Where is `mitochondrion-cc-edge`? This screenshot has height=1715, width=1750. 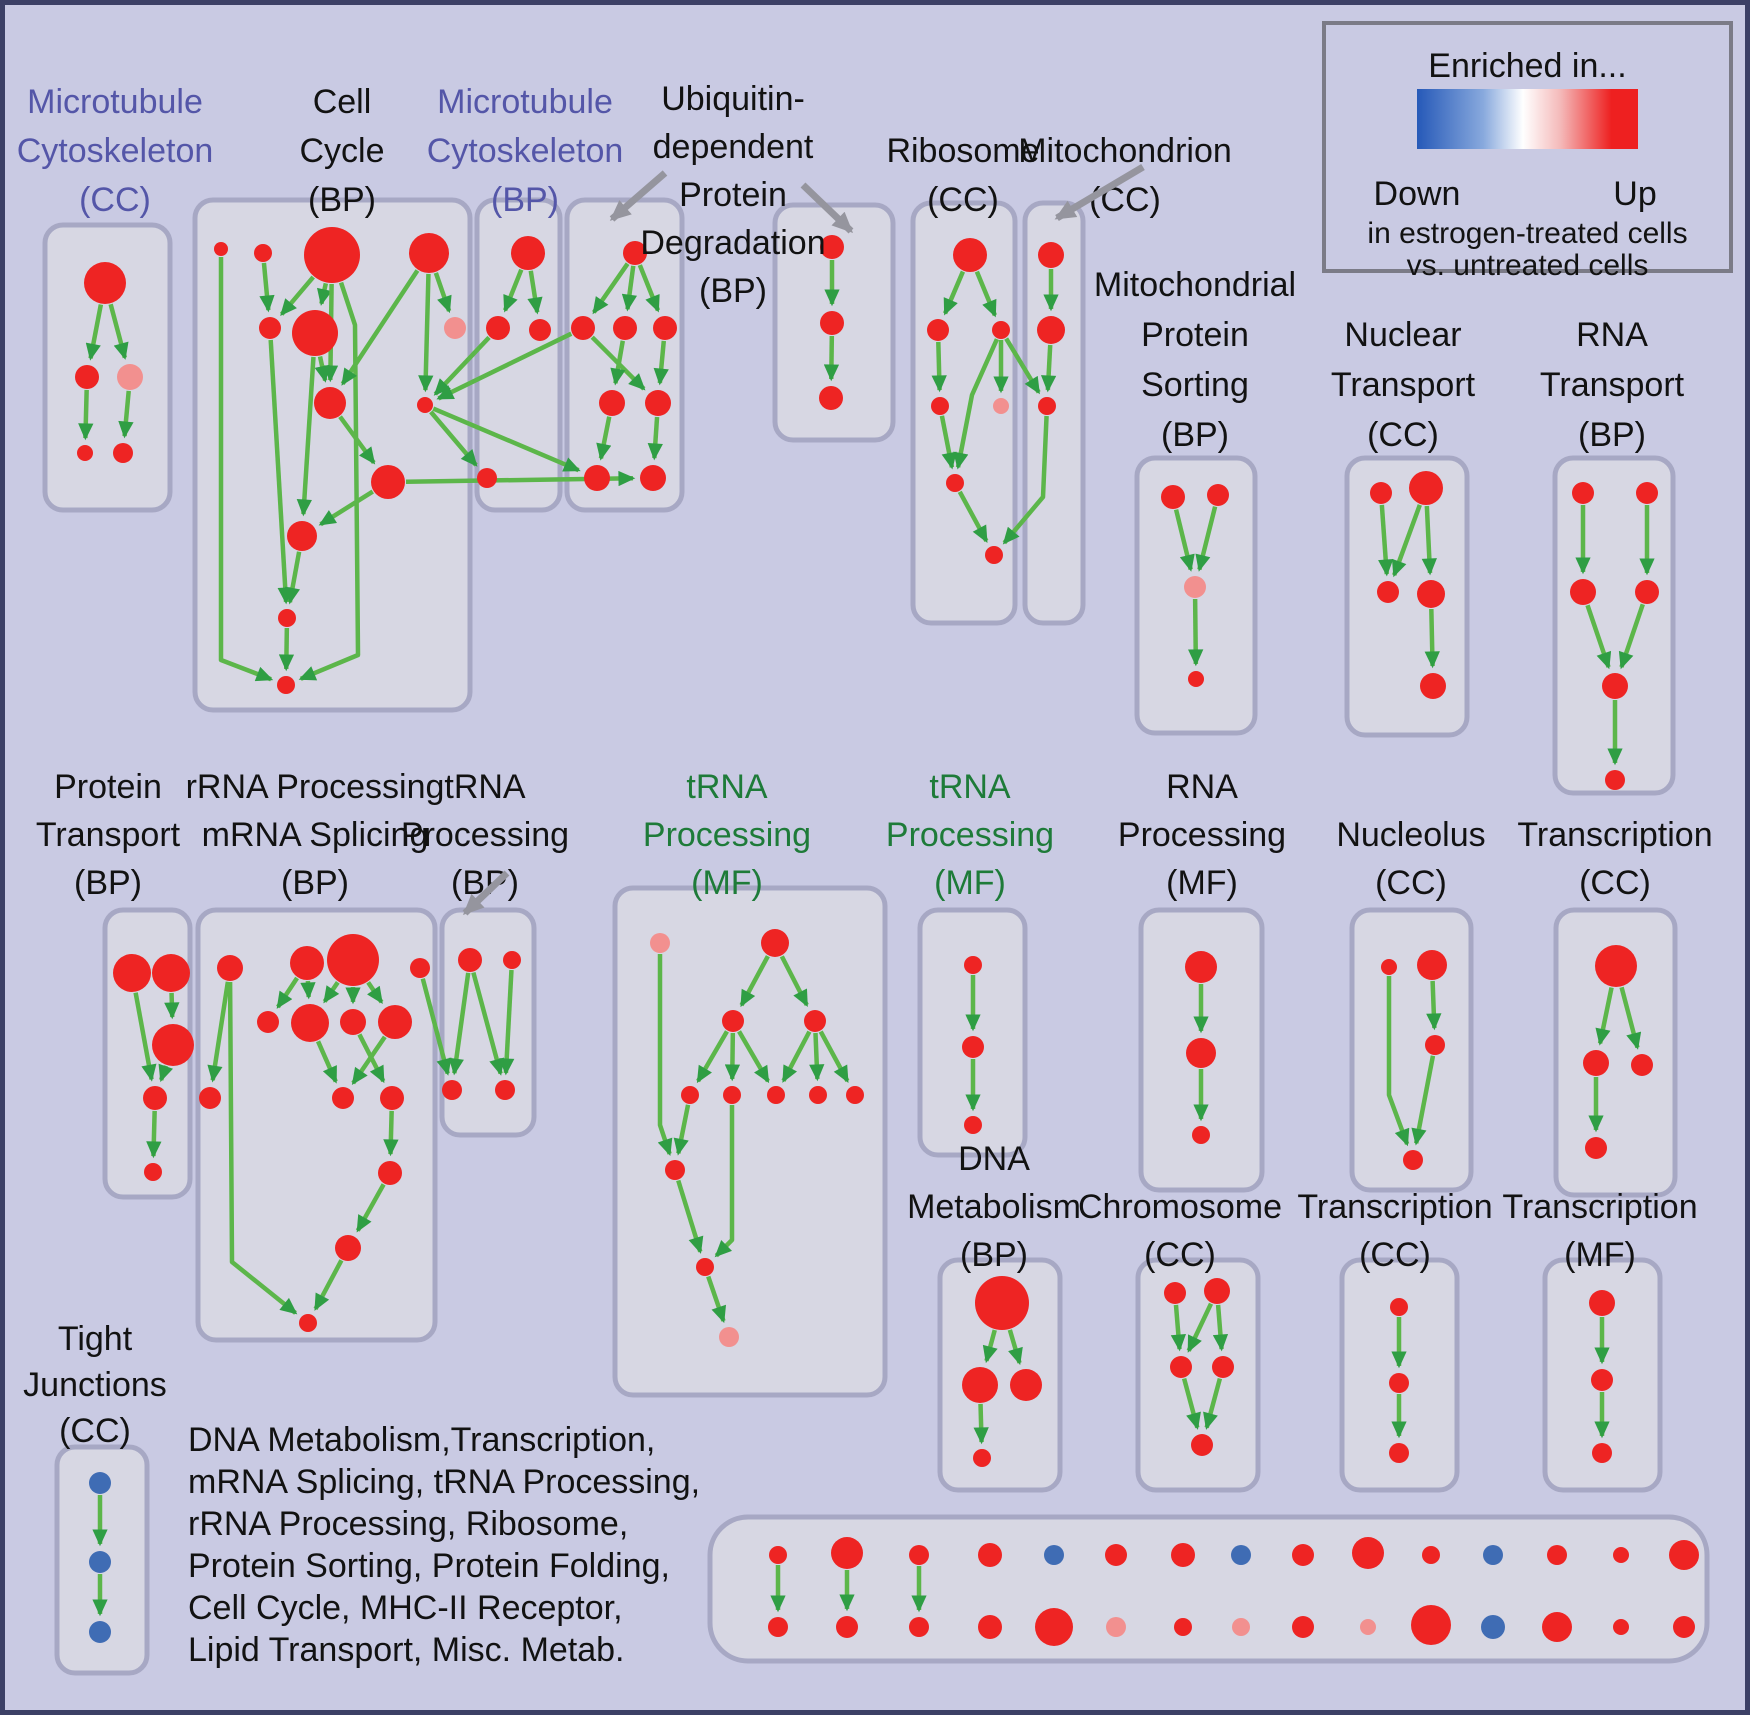 mitochondrion-cc-edge is located at coordinates (1048, 368).